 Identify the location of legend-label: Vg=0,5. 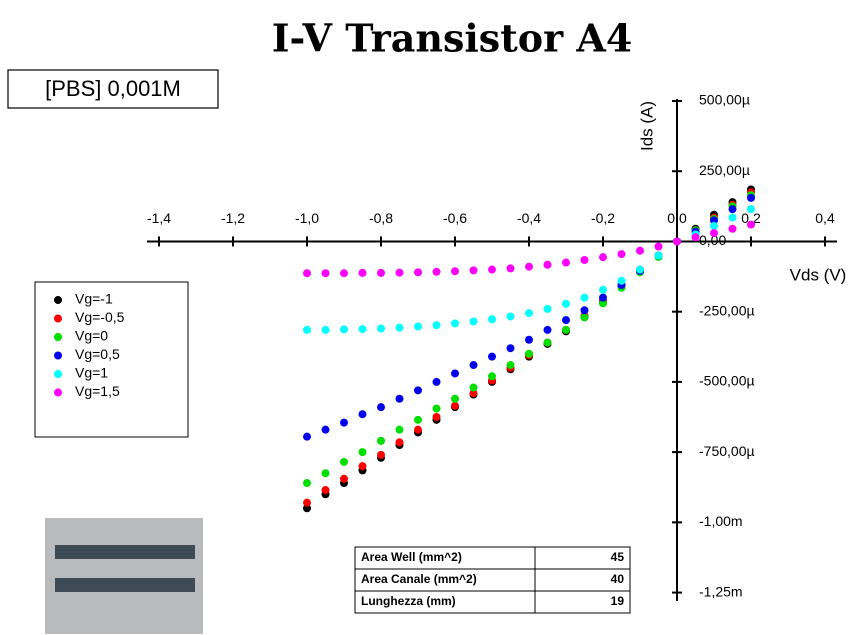
(97, 354).